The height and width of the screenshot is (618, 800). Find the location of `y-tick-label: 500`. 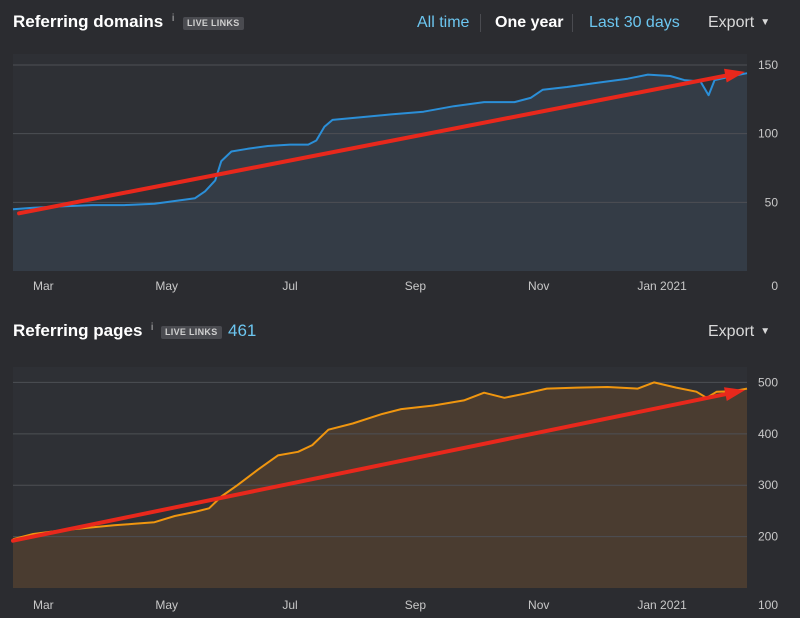

y-tick-label: 500 is located at coordinates (768, 382).